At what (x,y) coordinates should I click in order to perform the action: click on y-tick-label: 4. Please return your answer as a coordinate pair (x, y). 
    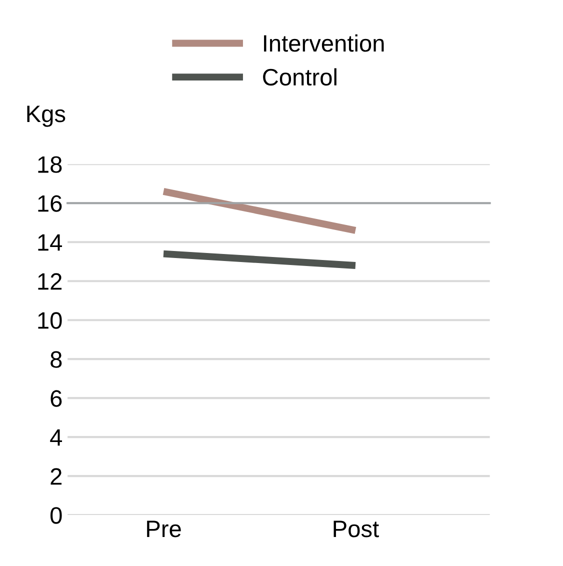
    Looking at the image, I should click on (56, 437).